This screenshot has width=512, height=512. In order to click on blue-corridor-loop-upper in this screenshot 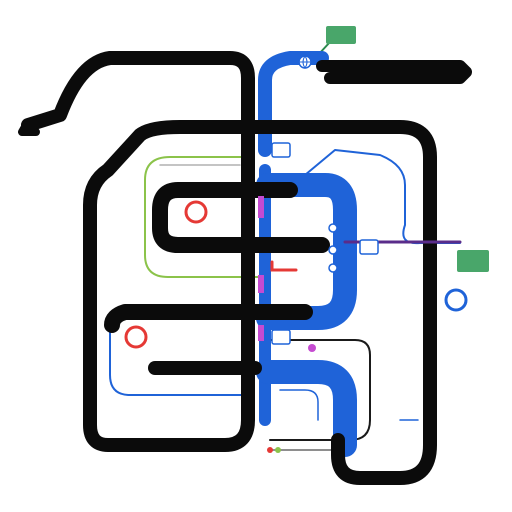, I will do `click(306, 251)`.